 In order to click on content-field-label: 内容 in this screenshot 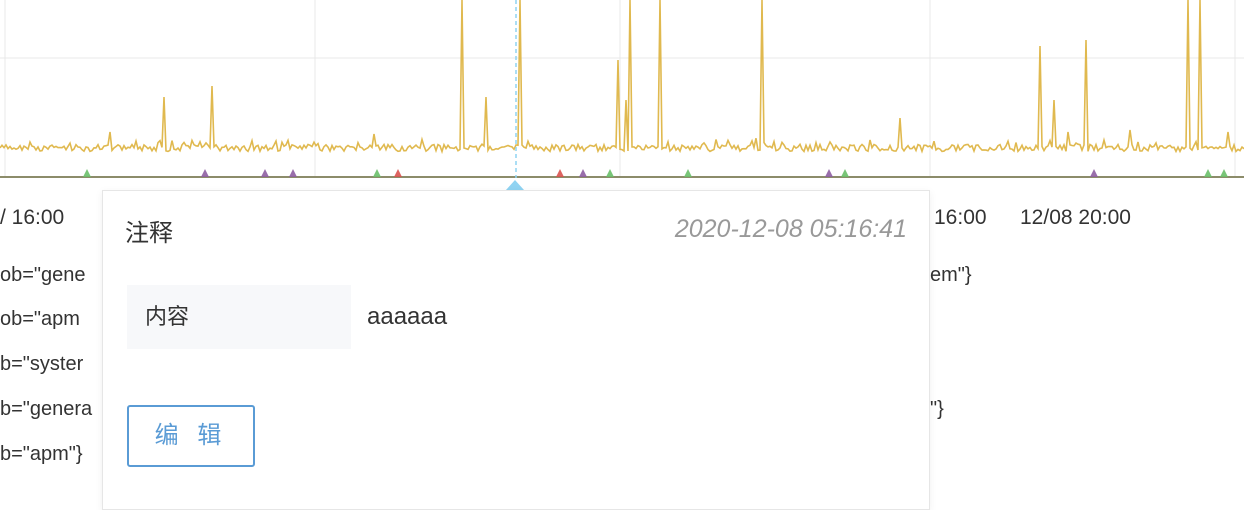, I will do `click(239, 317)`.